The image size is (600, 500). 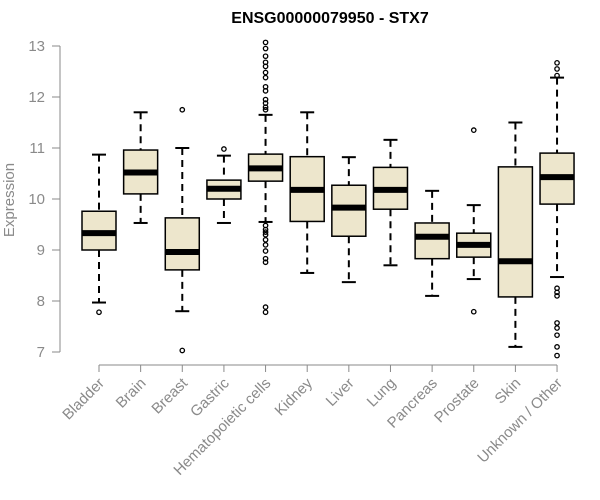 I want to click on box-breast, so click(x=182, y=230).